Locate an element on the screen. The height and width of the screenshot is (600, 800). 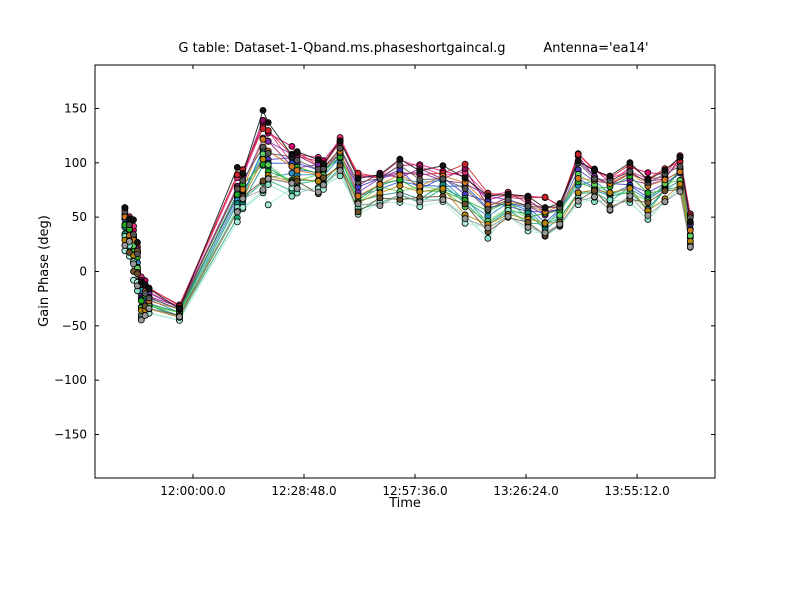
y-tick-label: 0 is located at coordinates (83, 272).